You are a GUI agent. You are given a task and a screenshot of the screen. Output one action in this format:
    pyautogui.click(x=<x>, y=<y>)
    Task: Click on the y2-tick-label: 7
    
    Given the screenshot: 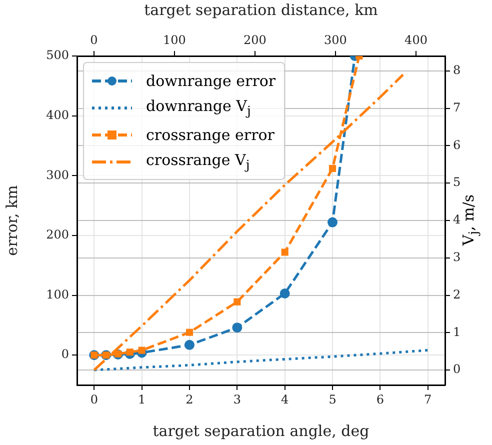 What is the action you would take?
    pyautogui.click(x=457, y=107)
    